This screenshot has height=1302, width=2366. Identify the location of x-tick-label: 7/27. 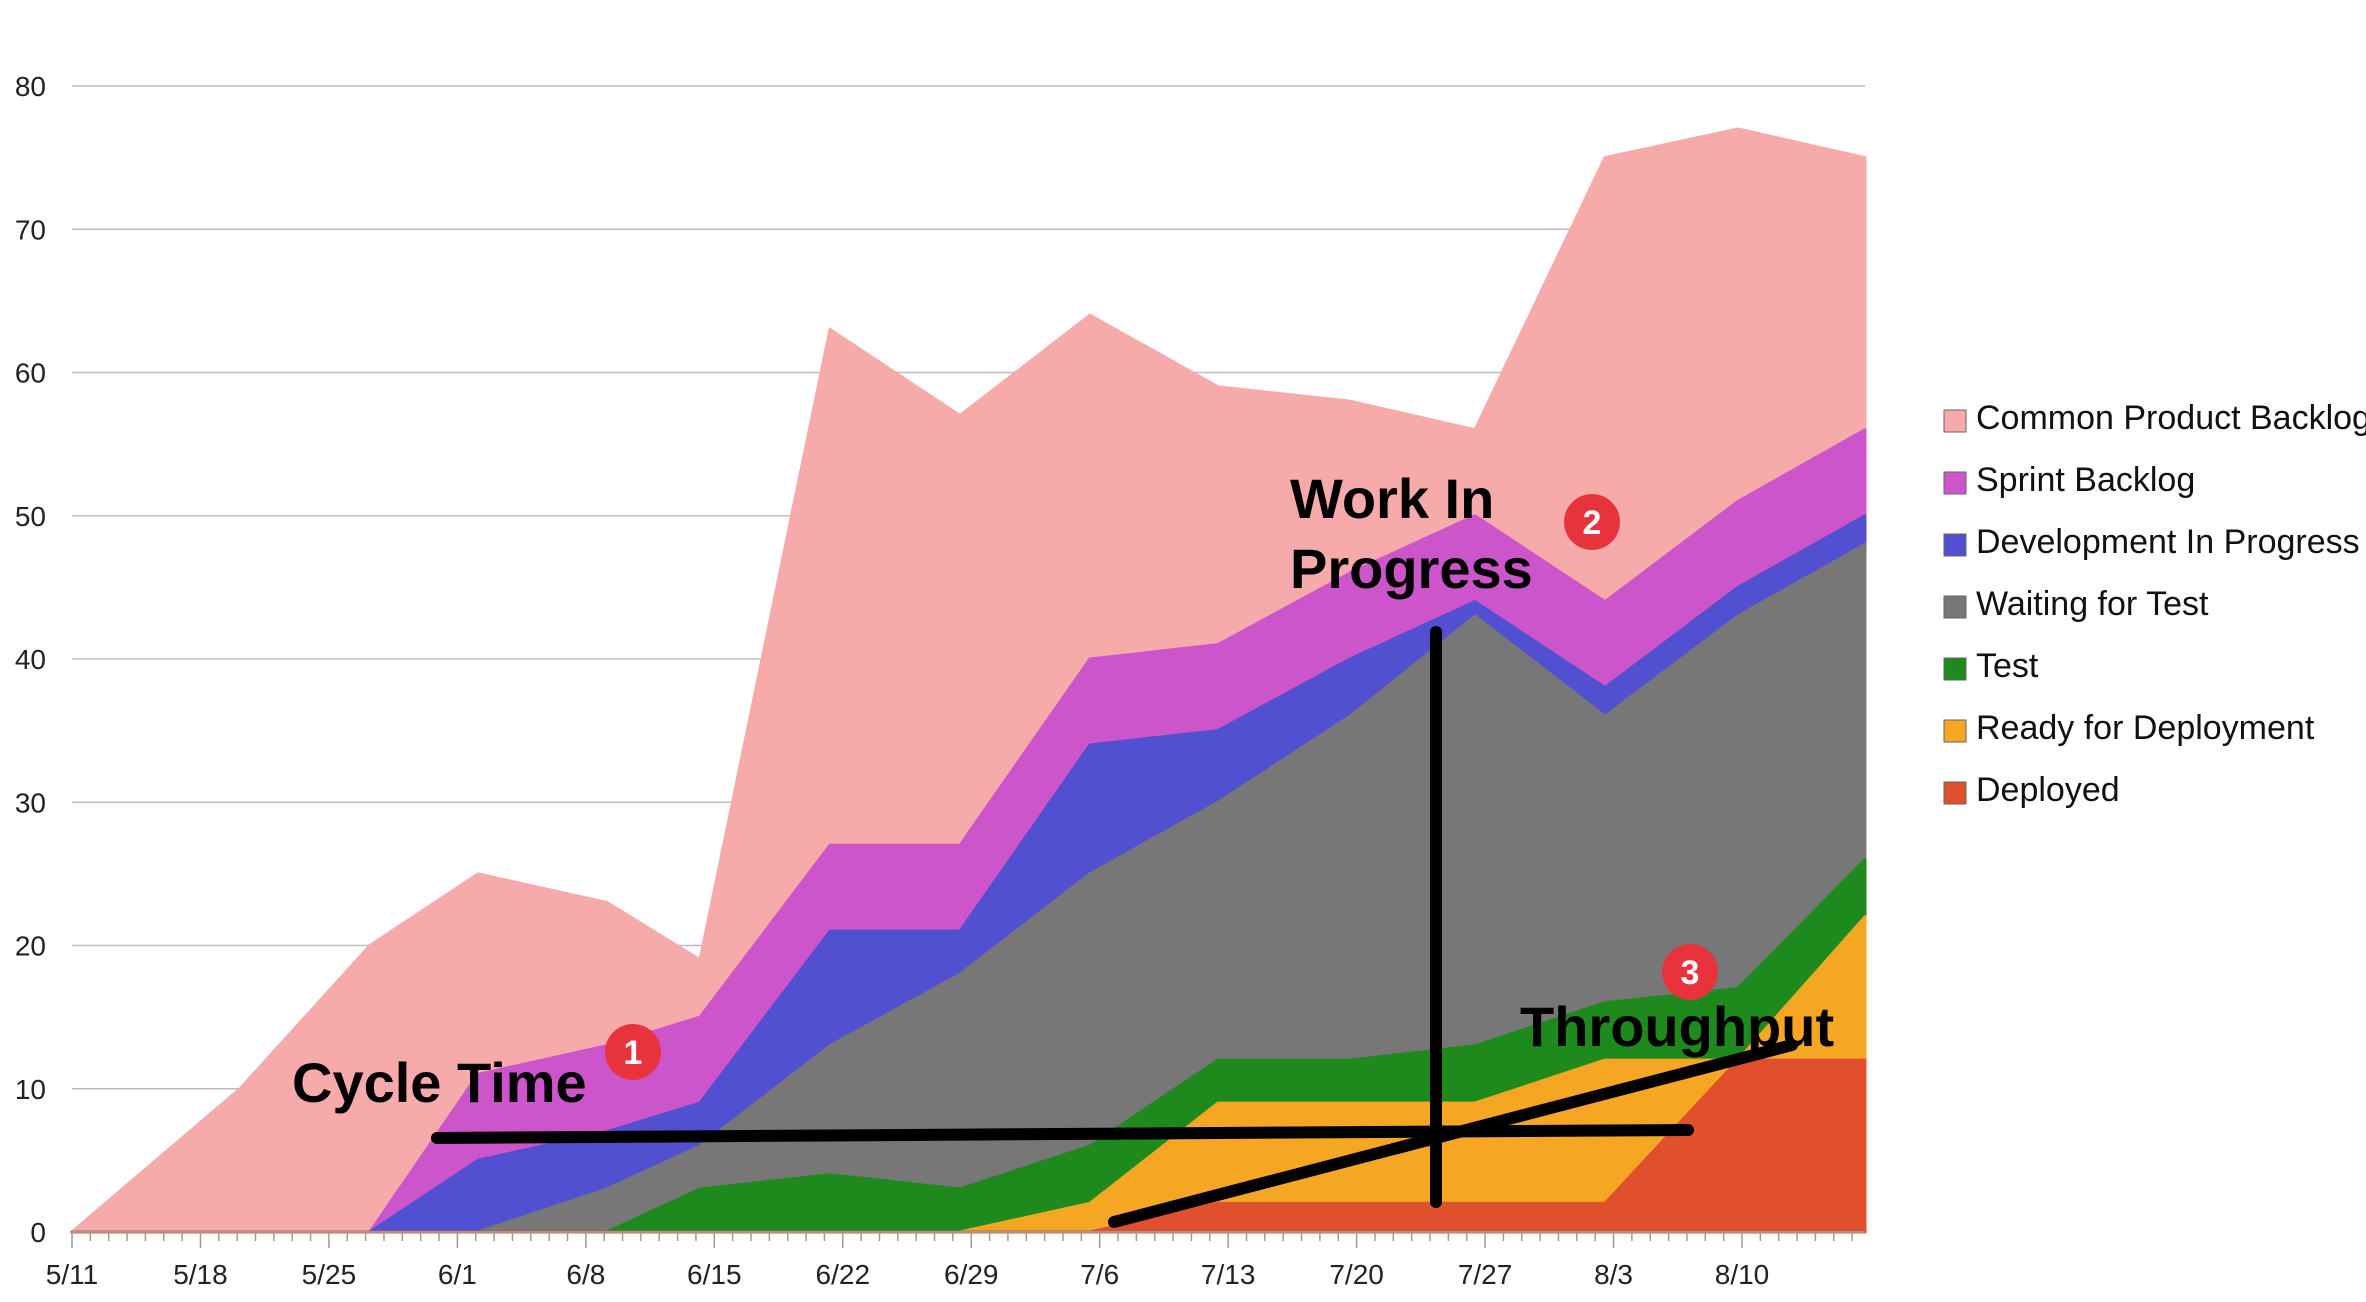
(1485, 1274).